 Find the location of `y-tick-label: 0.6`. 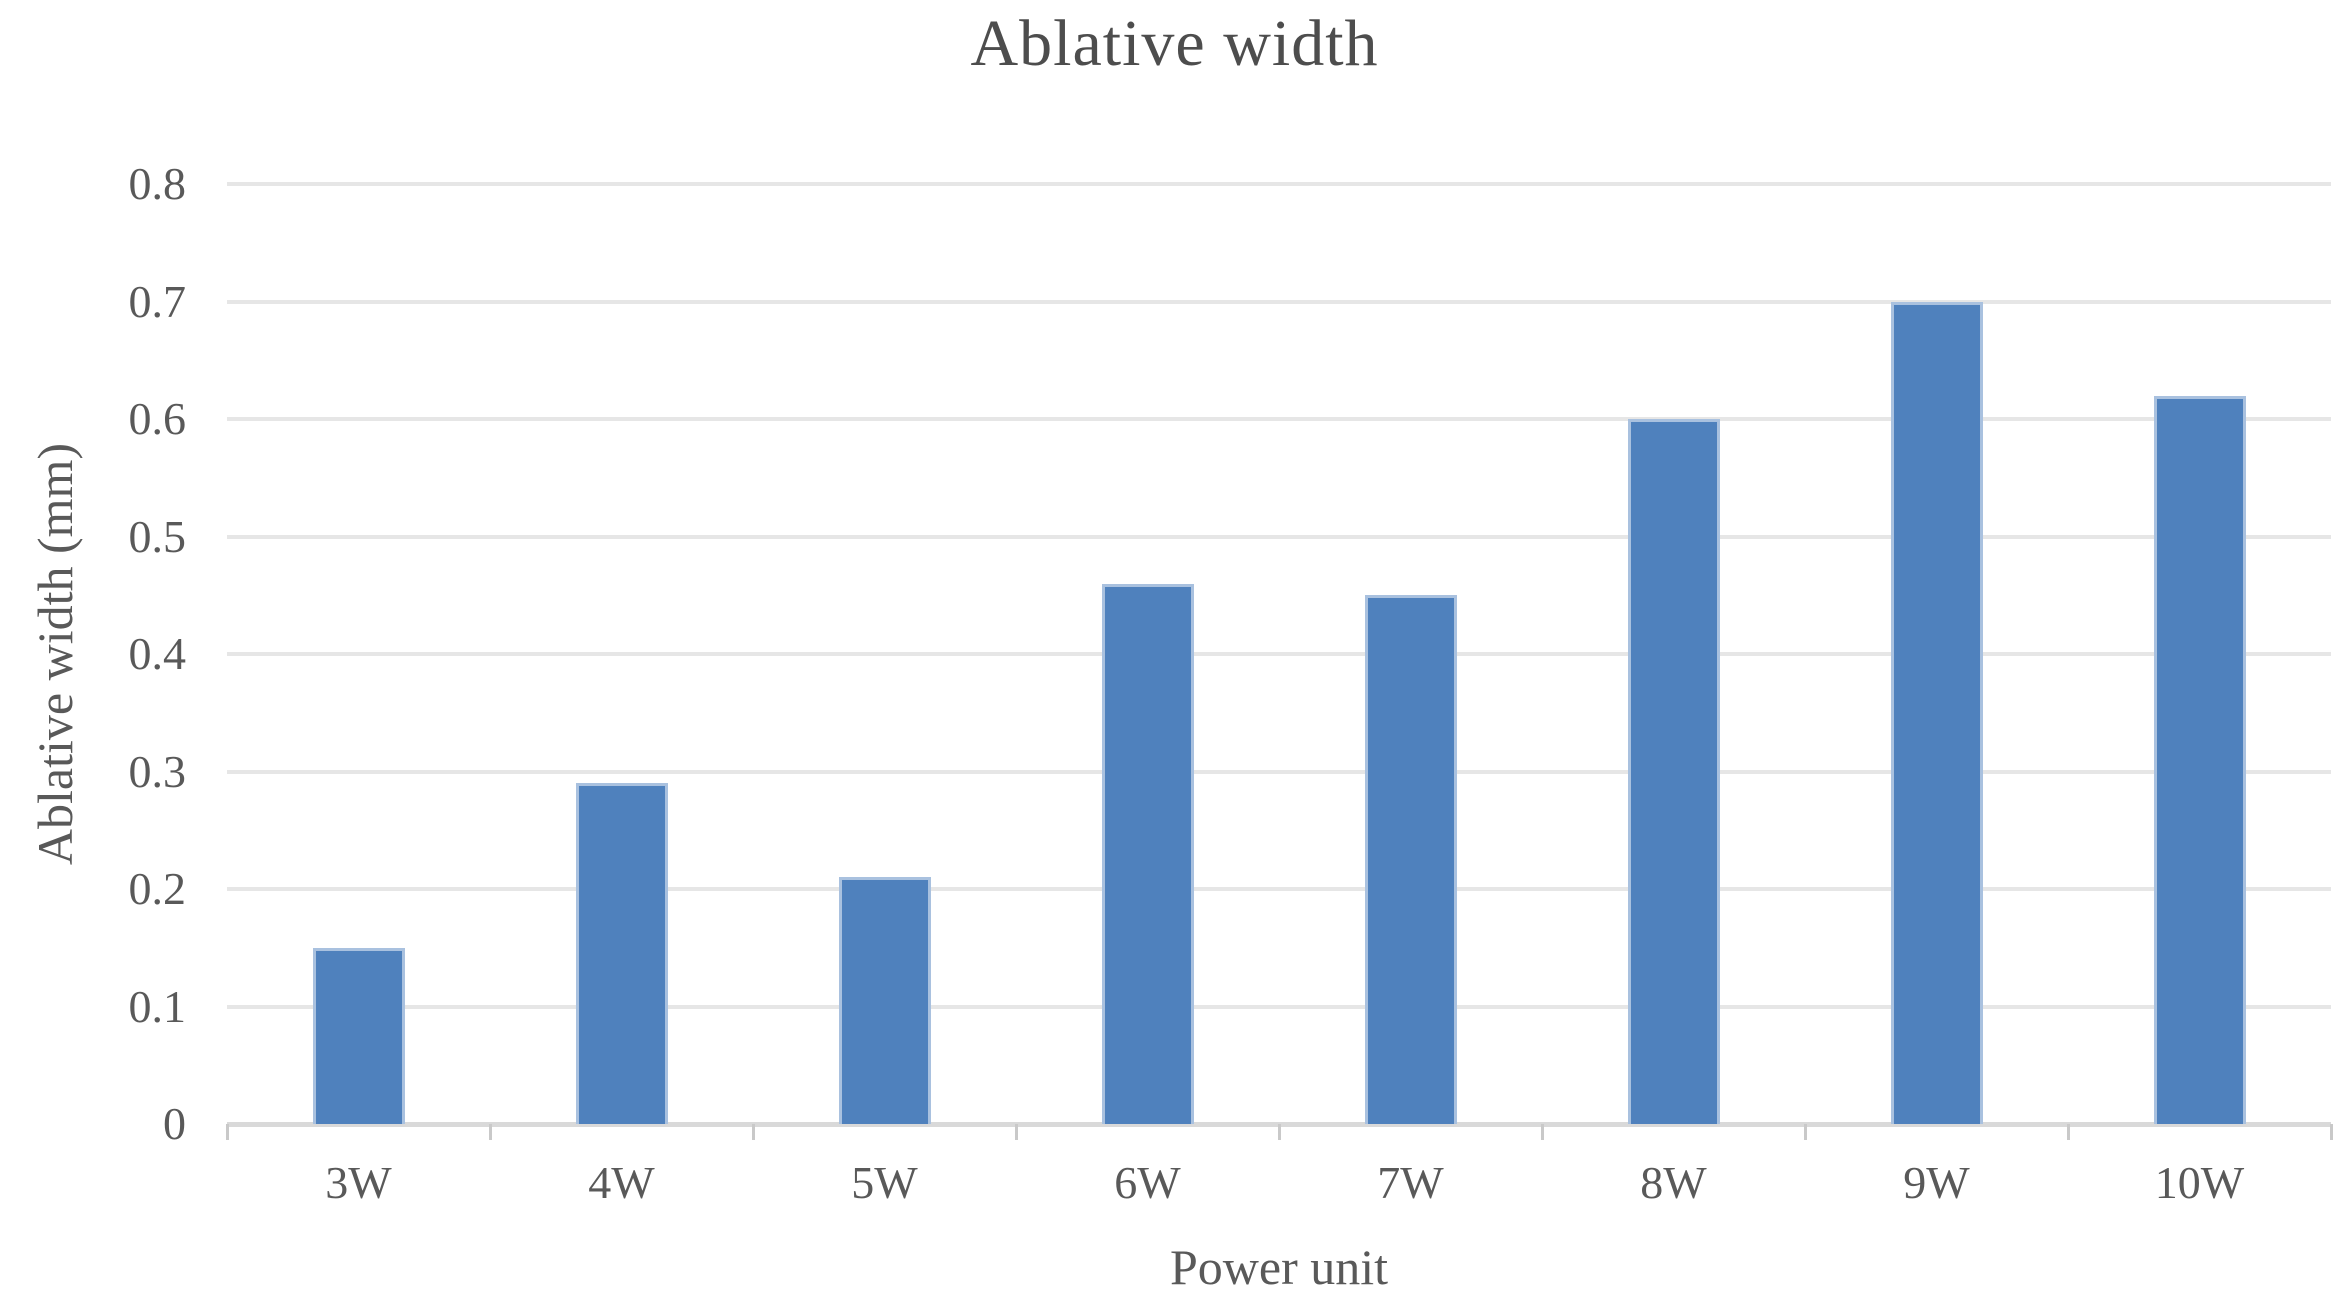

y-tick-label: 0.6 is located at coordinates (157, 418).